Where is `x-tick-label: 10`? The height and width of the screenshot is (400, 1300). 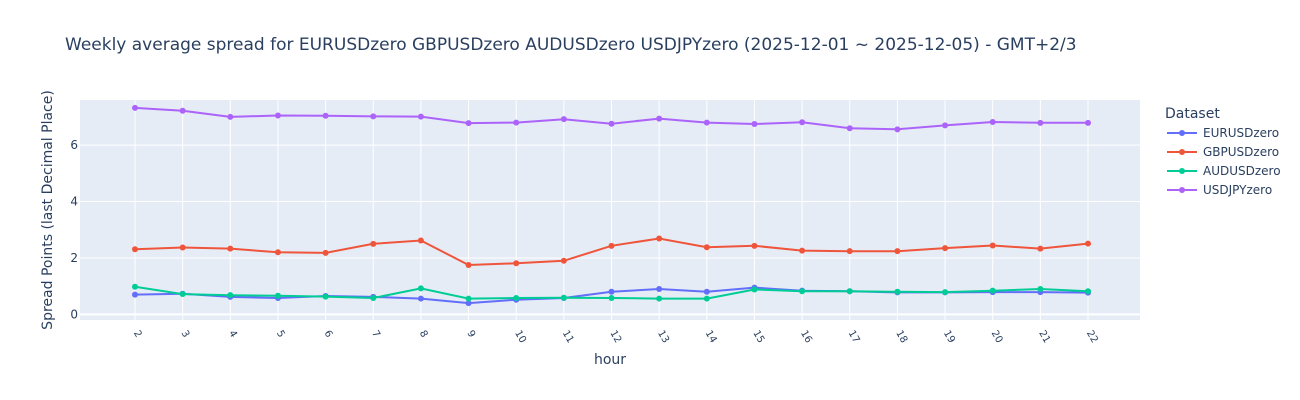
x-tick-label: 10 is located at coordinates (520, 337).